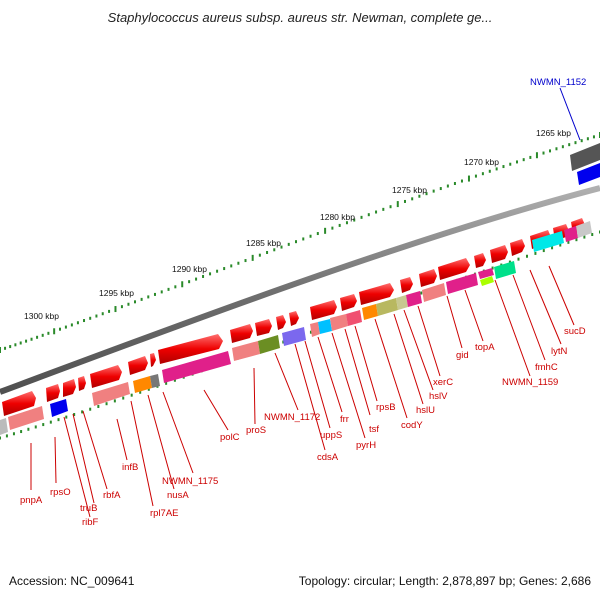 The height and width of the screenshot is (600, 600). Describe the element at coordinates (559, 351) in the screenshot. I see `gene-label-lytn: lytN` at that location.